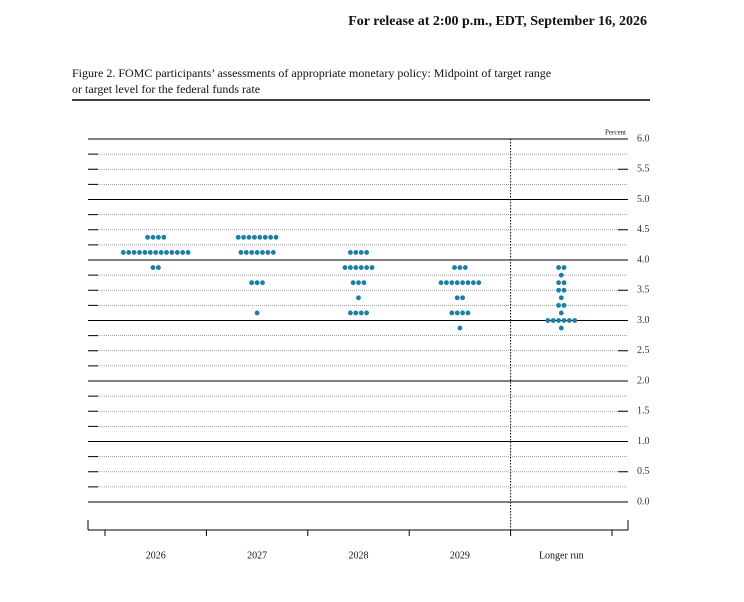 The height and width of the screenshot is (602, 744). Describe the element at coordinates (643, 259) in the screenshot. I see `y-tick-label: 4.0` at that location.